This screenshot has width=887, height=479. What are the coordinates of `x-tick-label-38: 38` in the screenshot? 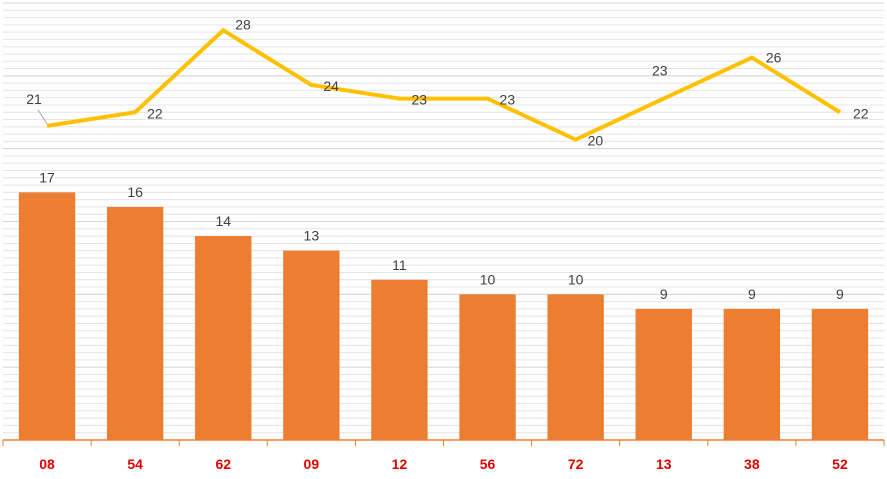 It's located at (752, 464).